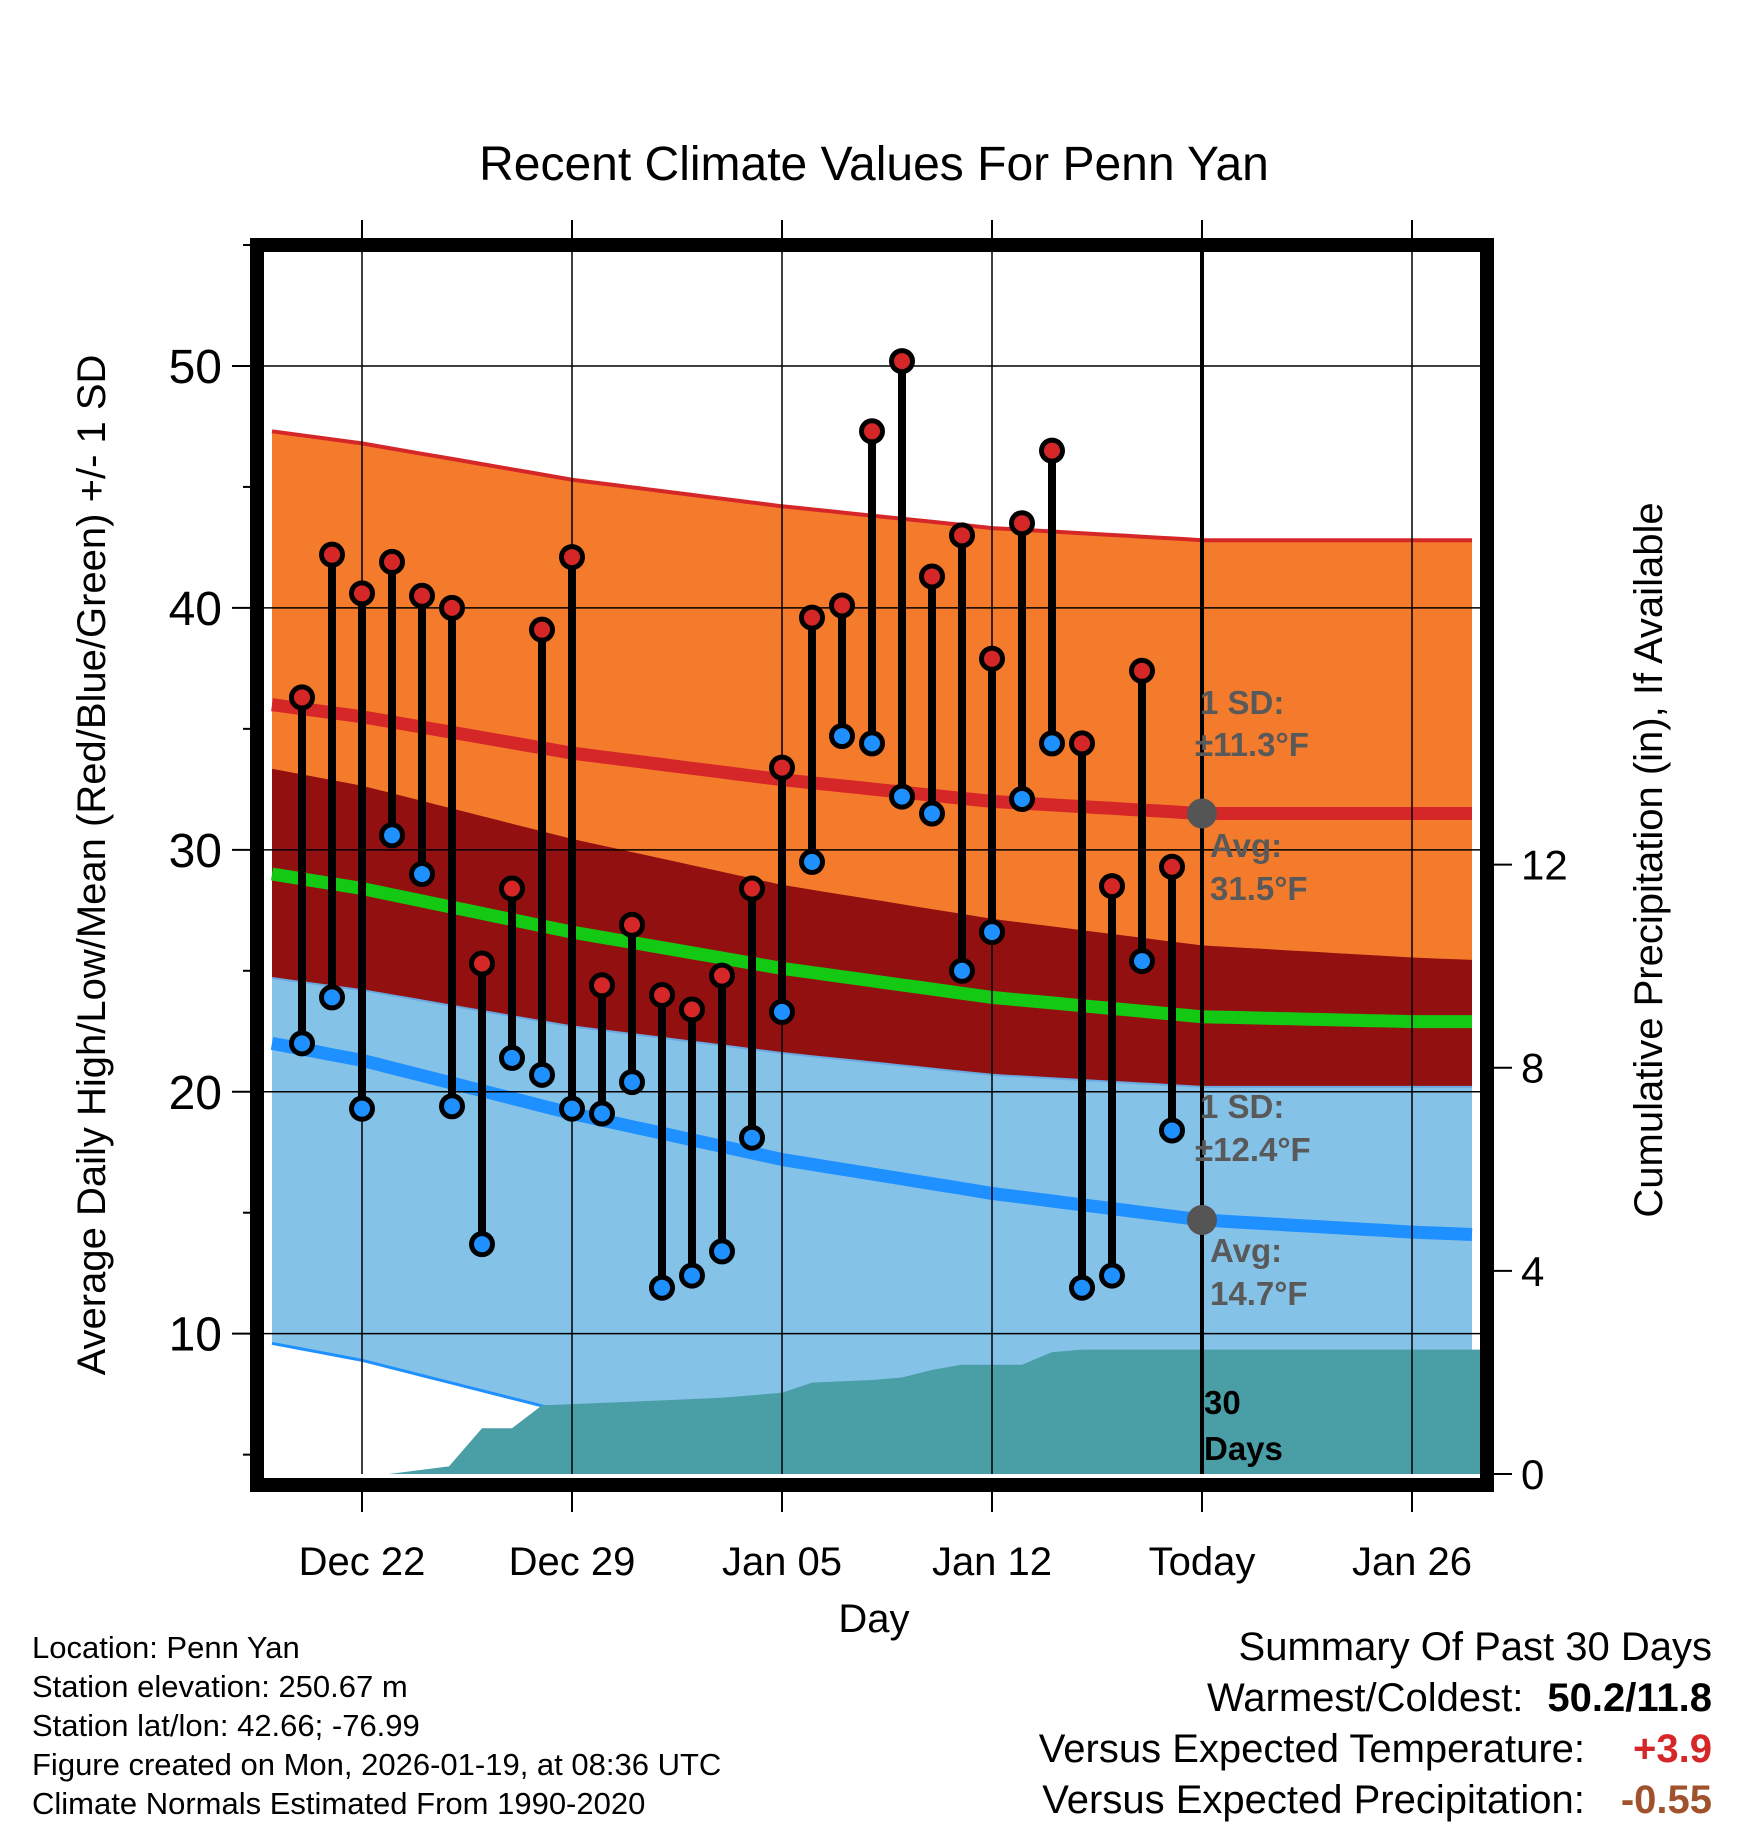  What do you see at coordinates (572, 1562) in the screenshot?
I see `x-tick-label: Dec 29` at bounding box center [572, 1562].